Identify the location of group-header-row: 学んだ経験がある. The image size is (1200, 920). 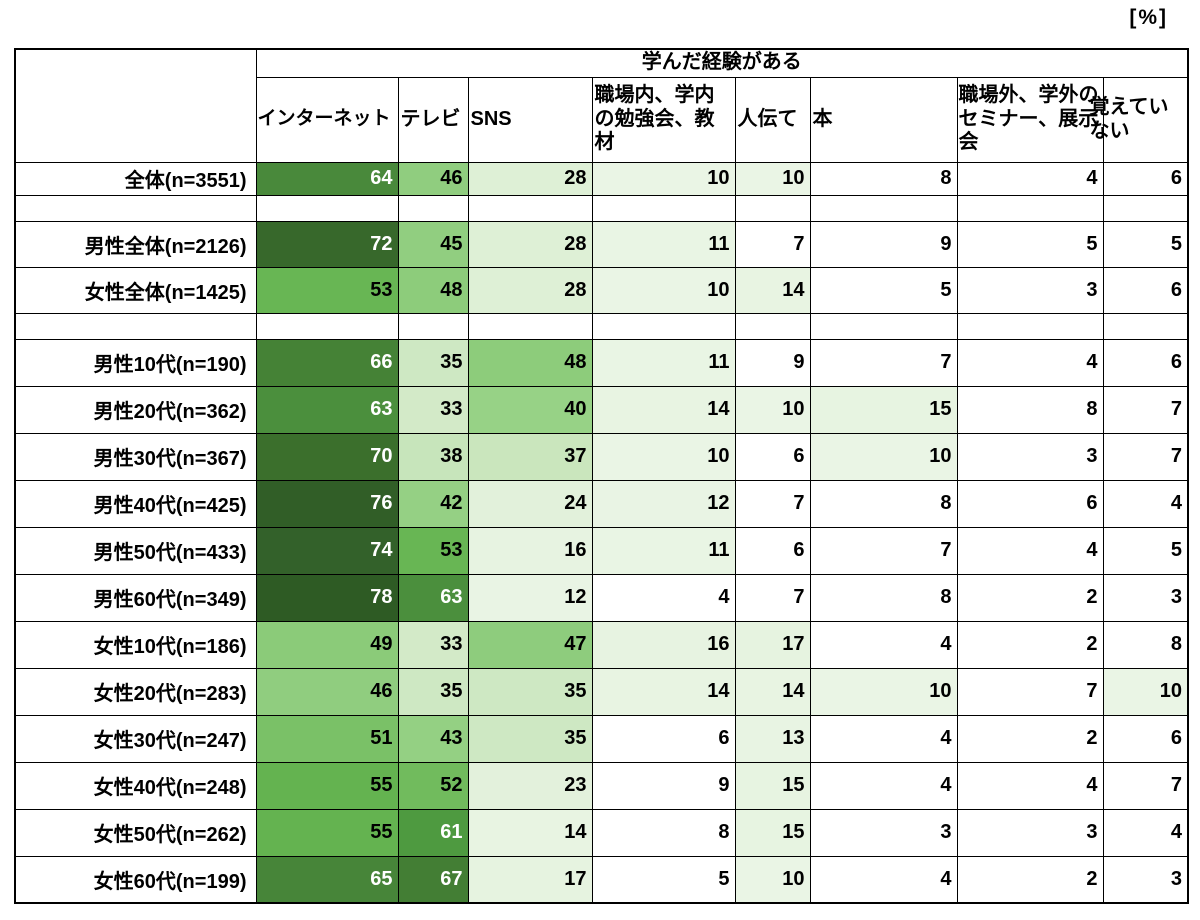
(601, 105).